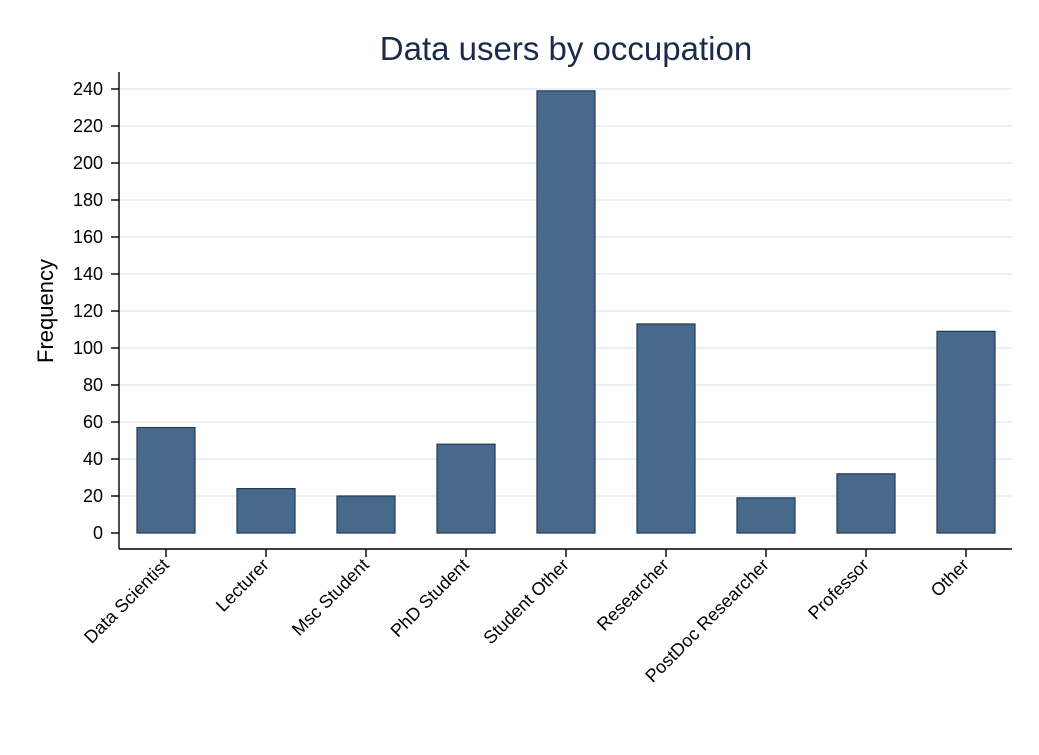 Image resolution: width=1039 pixels, height=755 pixels. Describe the element at coordinates (93, 459) in the screenshot. I see `y-tick-label: 40` at that location.